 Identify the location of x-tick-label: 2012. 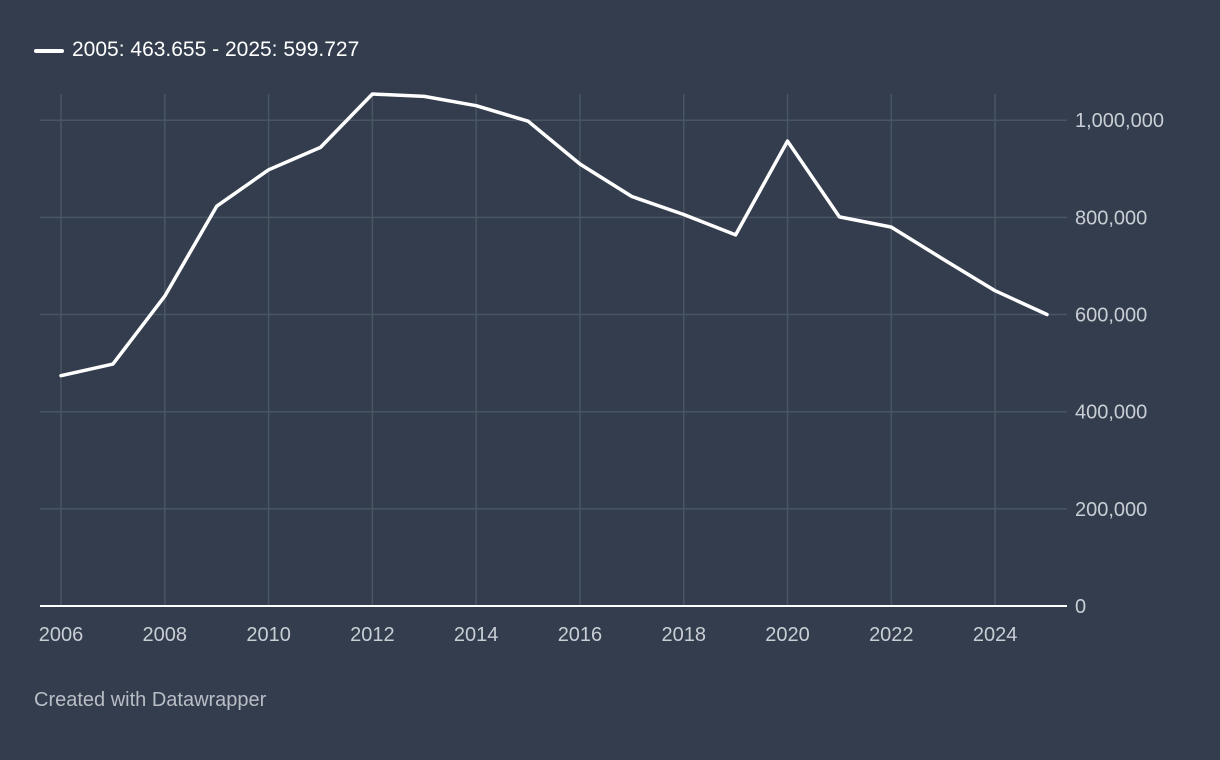
(372, 635).